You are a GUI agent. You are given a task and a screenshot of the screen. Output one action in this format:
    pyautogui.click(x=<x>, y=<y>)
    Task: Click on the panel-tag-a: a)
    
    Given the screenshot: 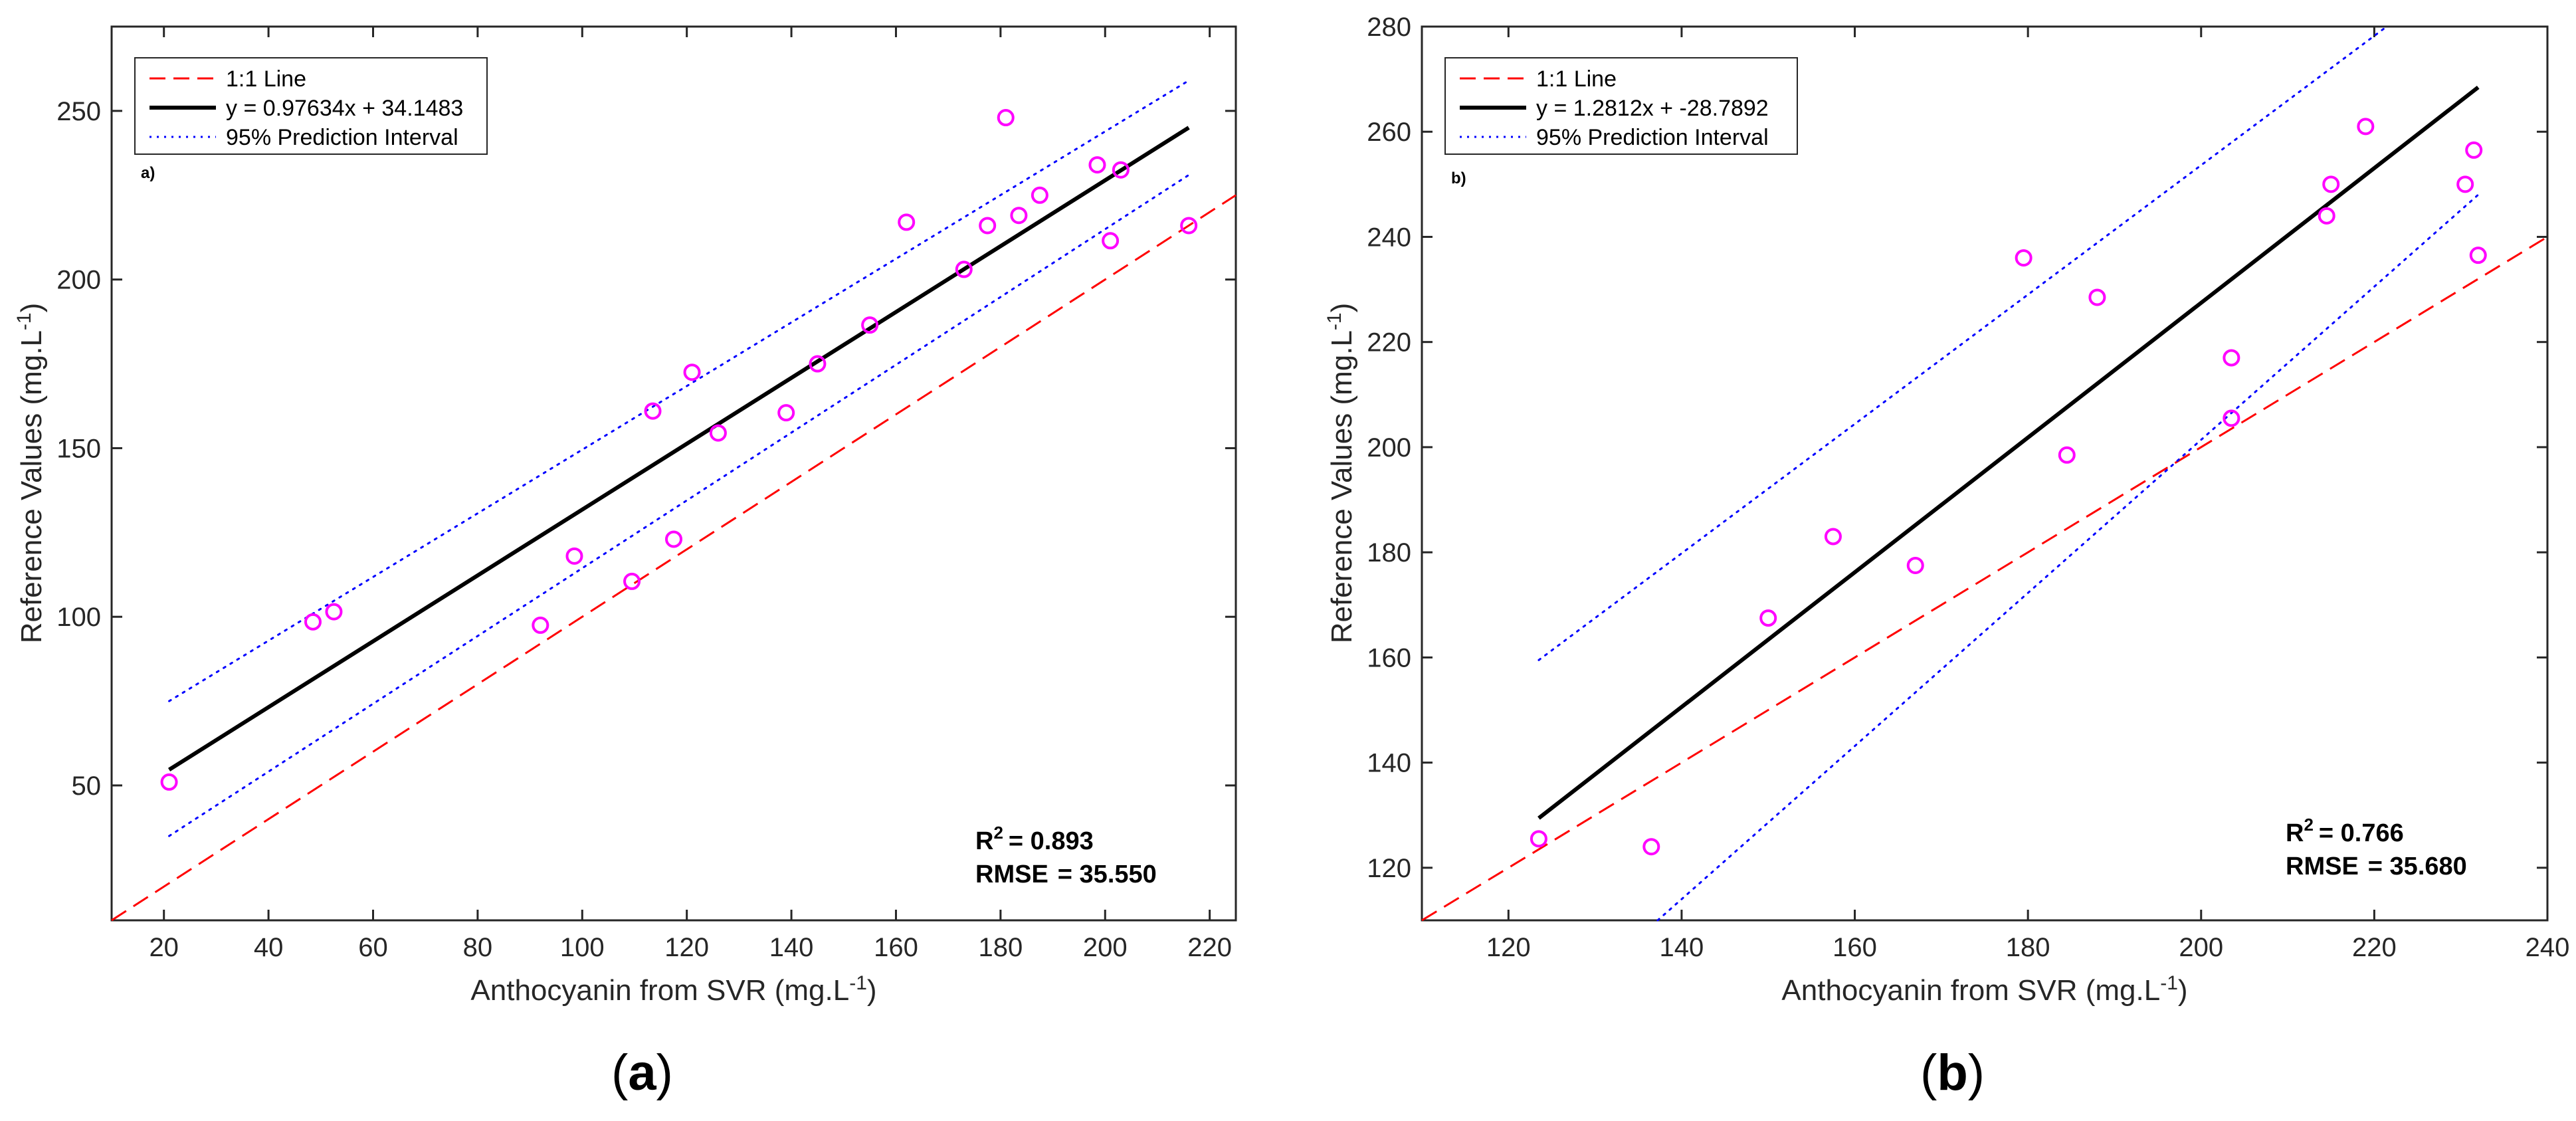 What is the action you would take?
    pyautogui.click(x=148, y=173)
    